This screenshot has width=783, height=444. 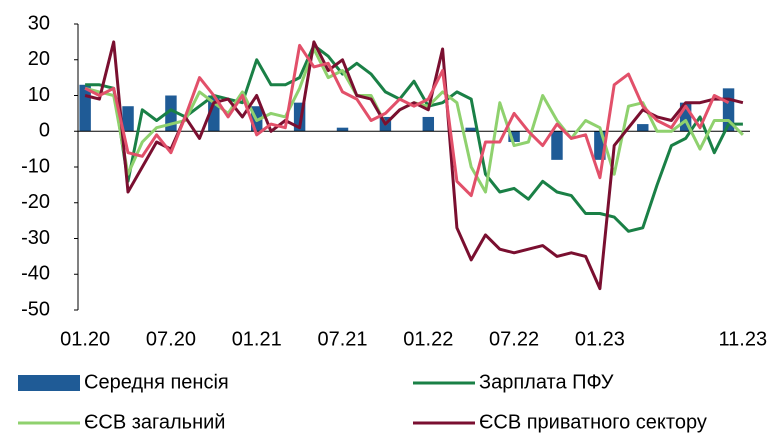 I want to click on x-tick-label: 01.21, so click(x=257, y=339).